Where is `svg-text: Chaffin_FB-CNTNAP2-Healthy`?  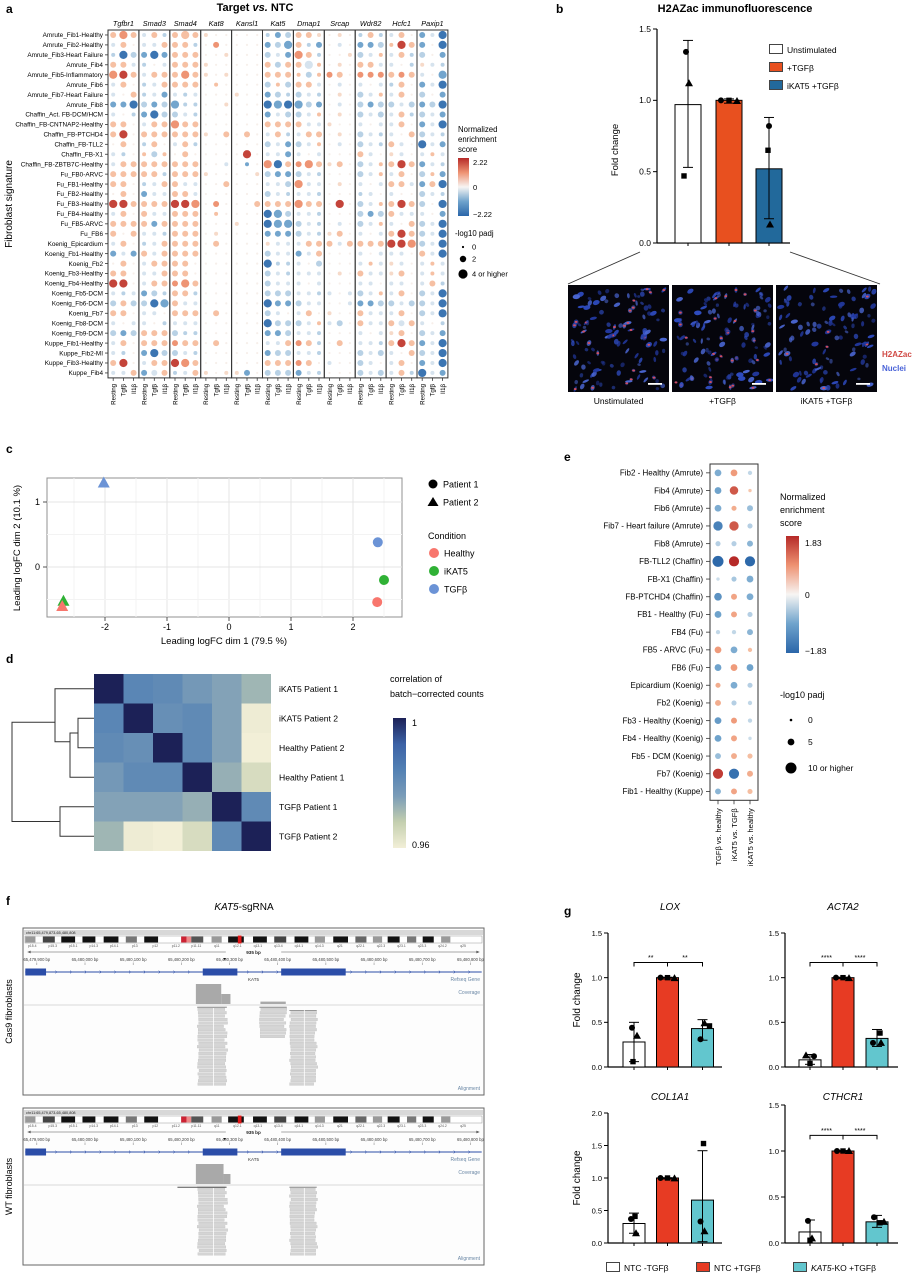 svg-text: Chaffin_FB-CNTNAP2-Healthy is located at coordinates (59, 125).